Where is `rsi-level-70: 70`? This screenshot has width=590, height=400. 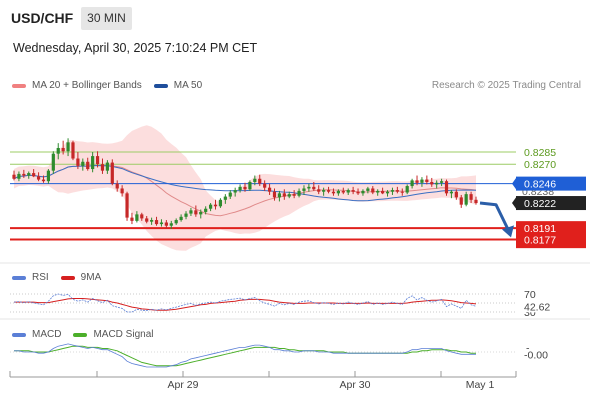 rsi-level-70: 70 is located at coordinates (530, 295).